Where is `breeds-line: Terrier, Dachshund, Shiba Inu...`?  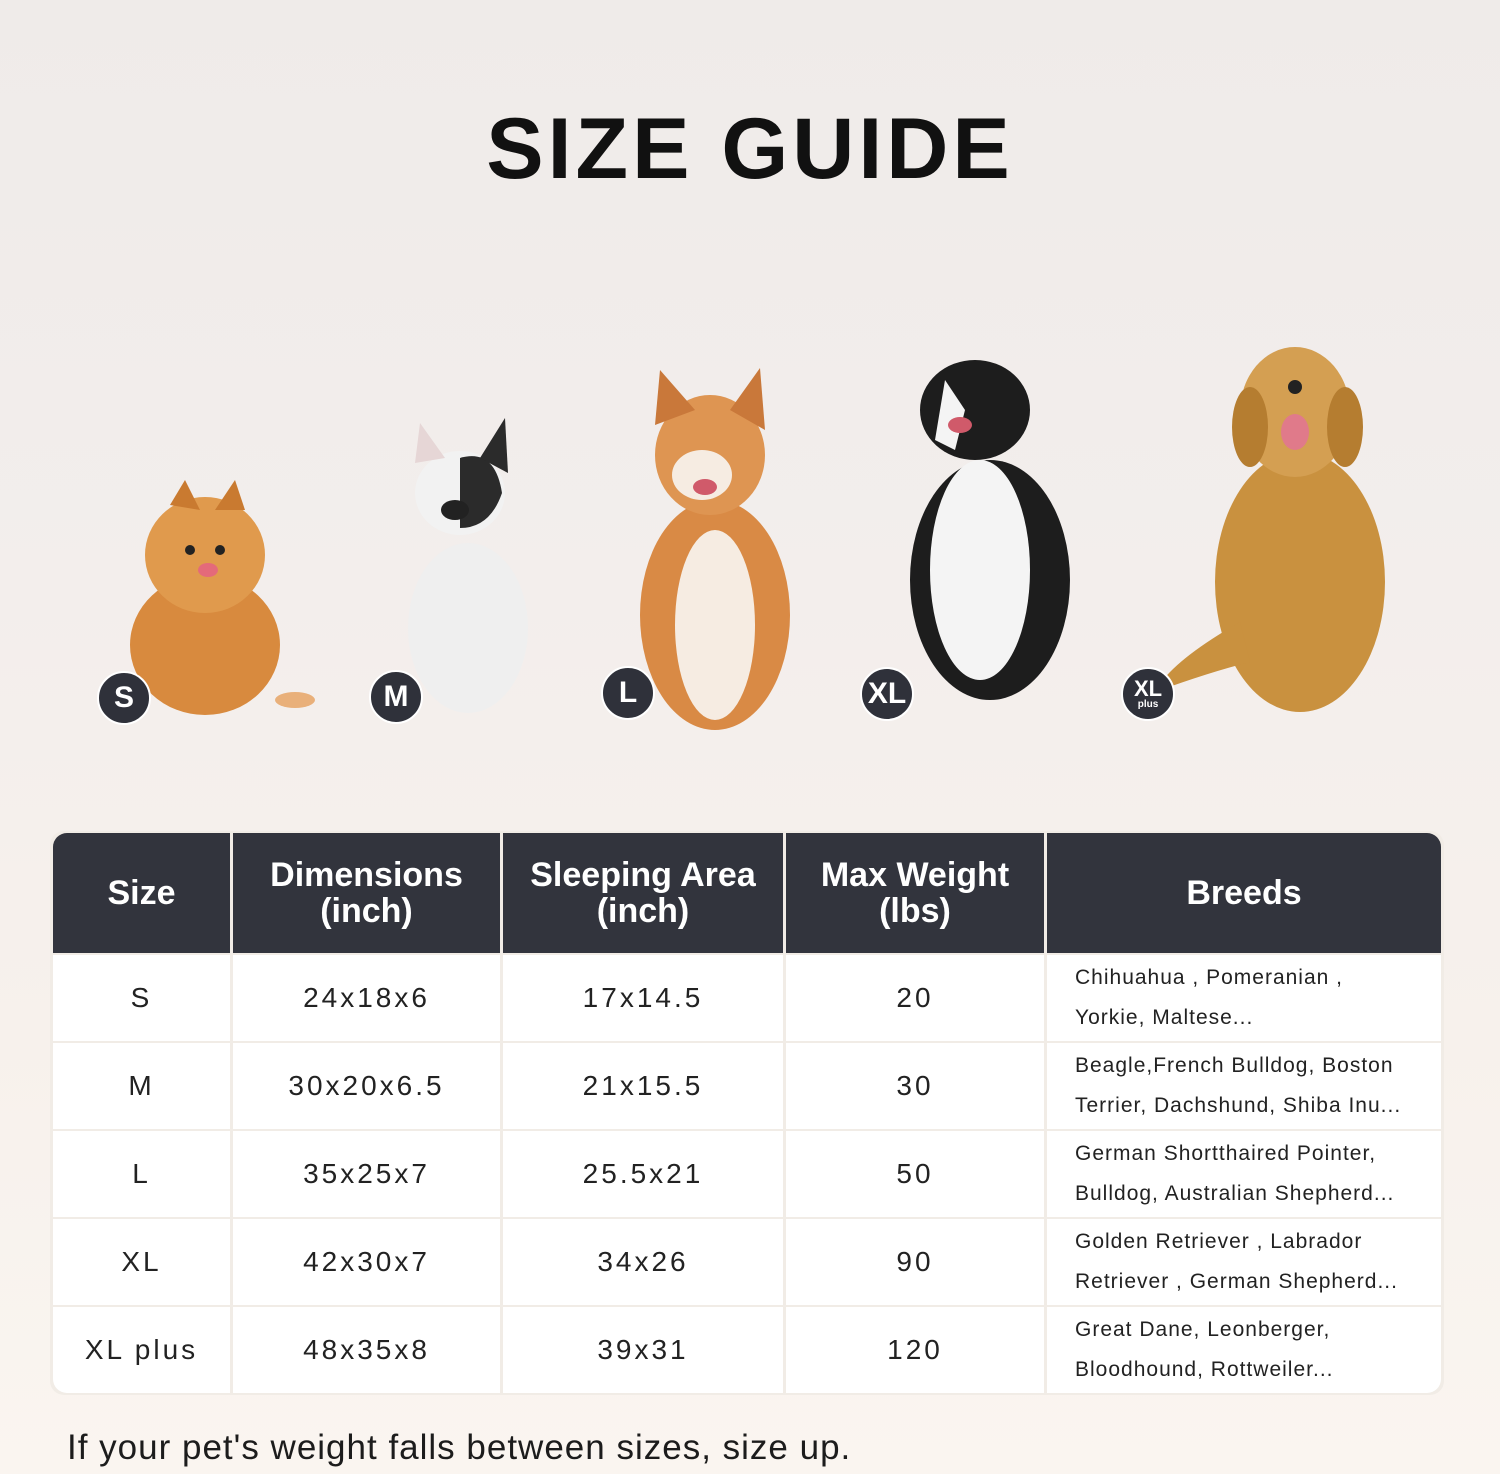
breeds-line: Terrier, Dachshund, Shiba Inu... is located at coordinates (1238, 1105).